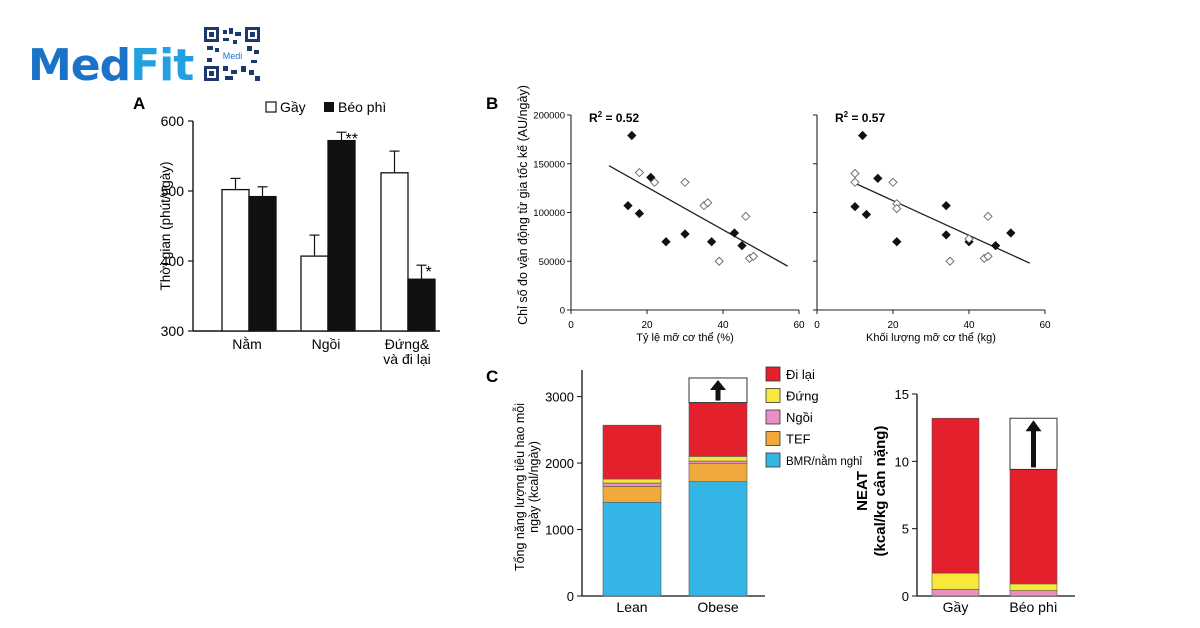 This screenshot has height=628, width=1200. What do you see at coordinates (271, 107) in the screenshot?
I see `legend-swatch-gay` at bounding box center [271, 107].